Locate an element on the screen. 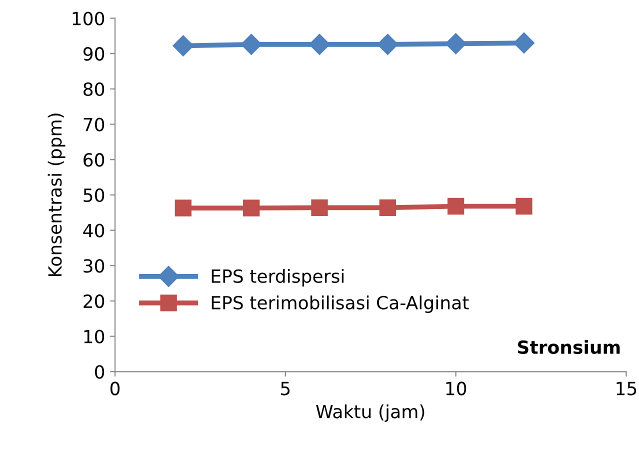 This screenshot has height=456, width=639. x-tick-label: 5 is located at coordinates (285, 389).